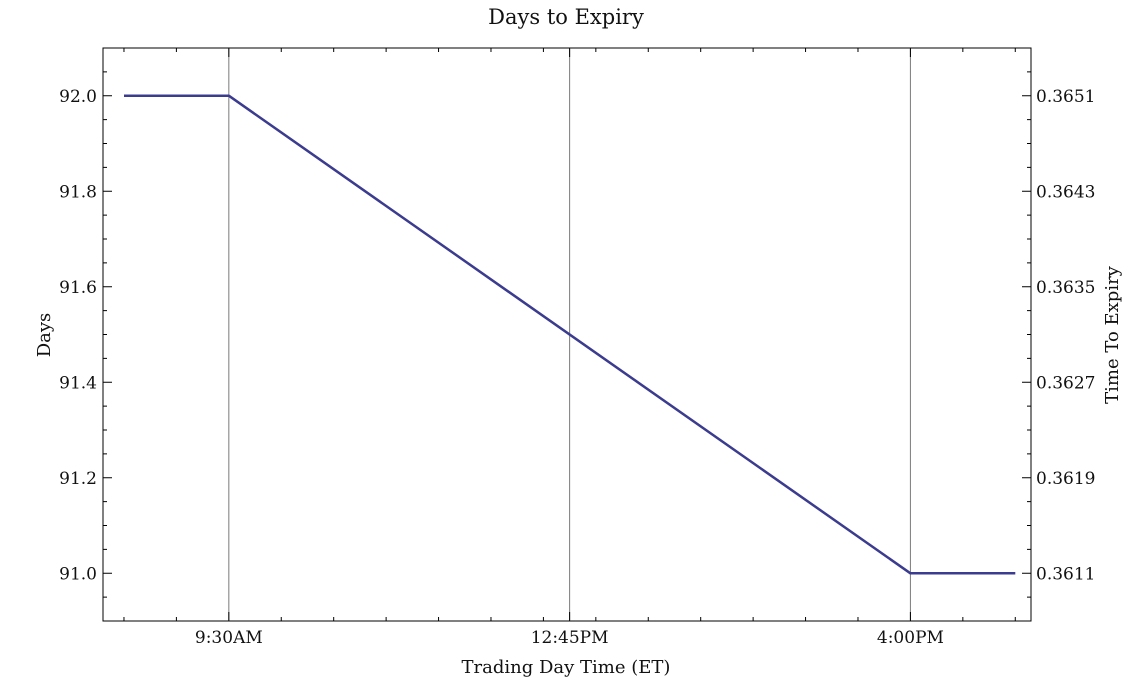  I want to click on x-tick-label: 12:45PM, so click(570, 638).